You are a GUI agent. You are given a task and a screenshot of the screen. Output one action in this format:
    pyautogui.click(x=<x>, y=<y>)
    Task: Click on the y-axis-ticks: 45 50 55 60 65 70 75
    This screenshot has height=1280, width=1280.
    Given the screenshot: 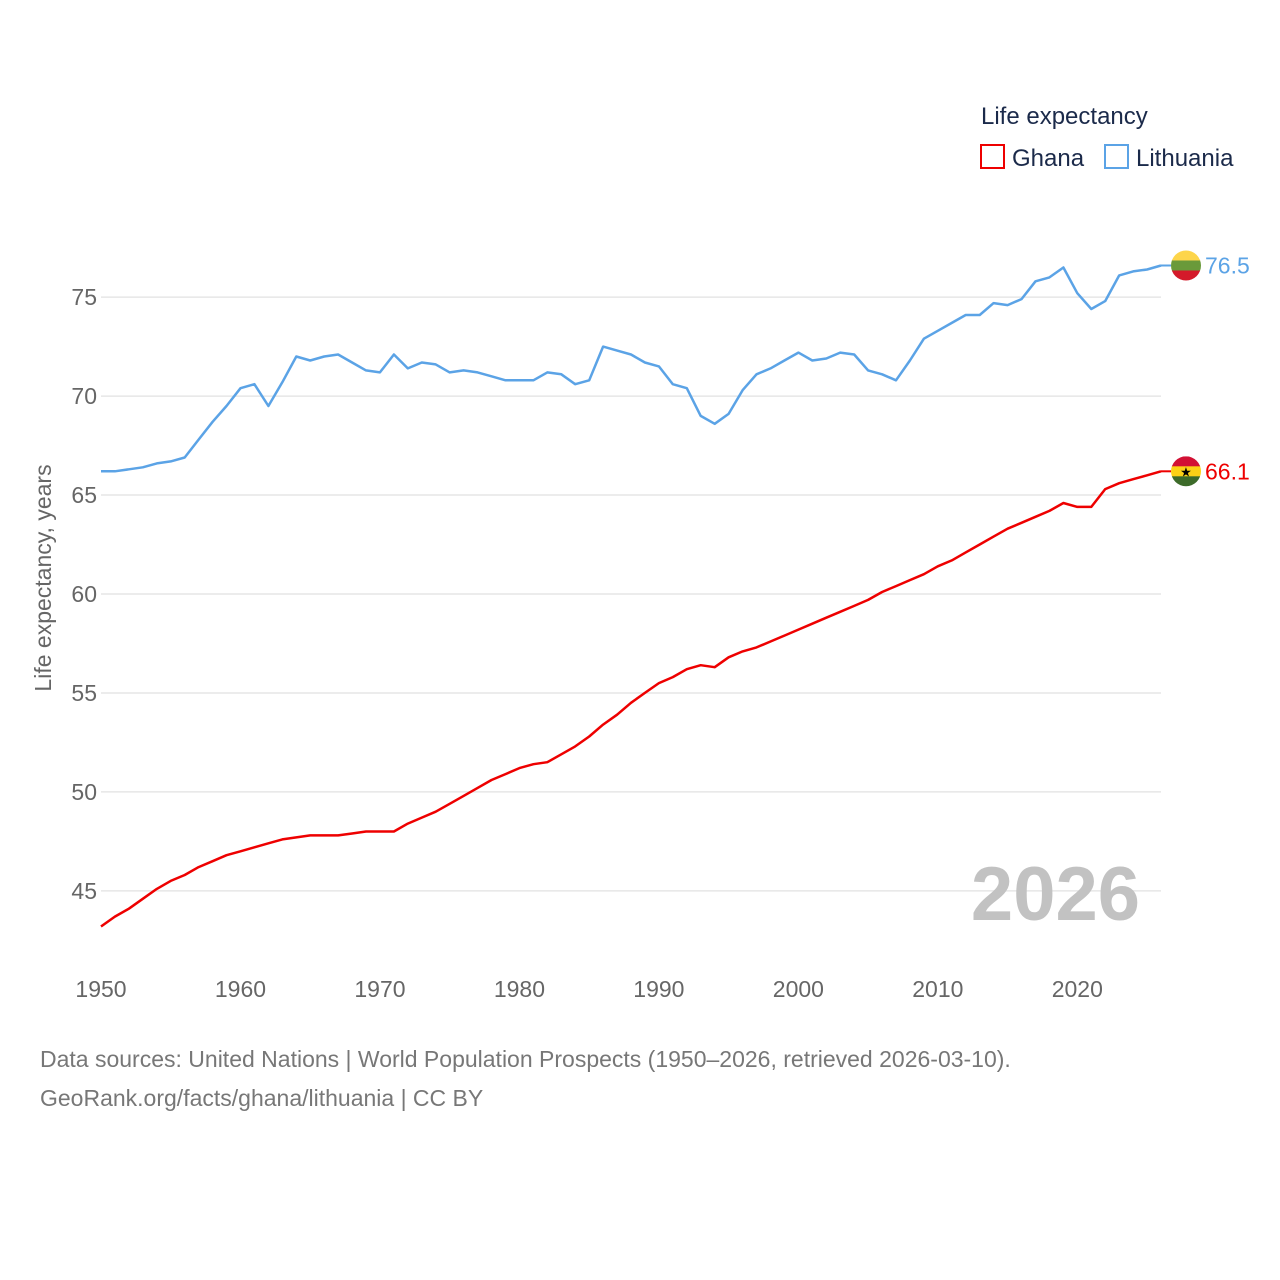 What is the action you would take?
    pyautogui.click(x=84, y=594)
    